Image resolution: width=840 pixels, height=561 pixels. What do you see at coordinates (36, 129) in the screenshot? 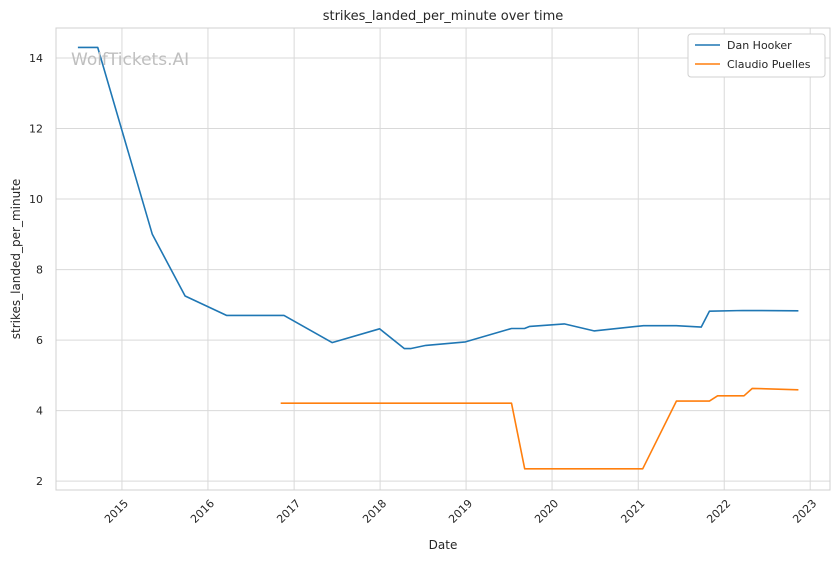
I see `y-tick-label: 12` at bounding box center [36, 129].